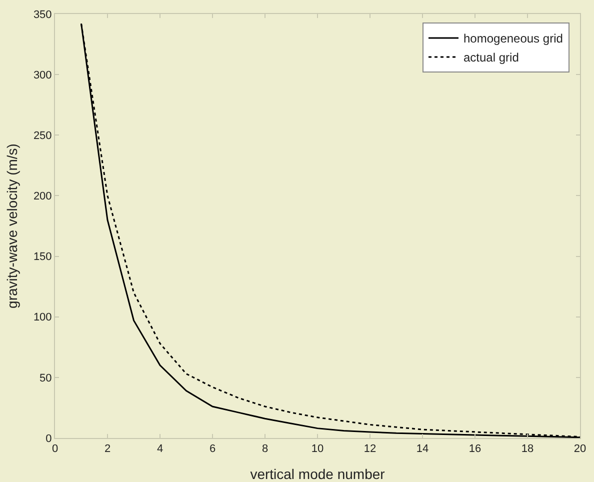 This screenshot has height=482, width=594. I want to click on y-tick-label: 150, so click(42, 257).